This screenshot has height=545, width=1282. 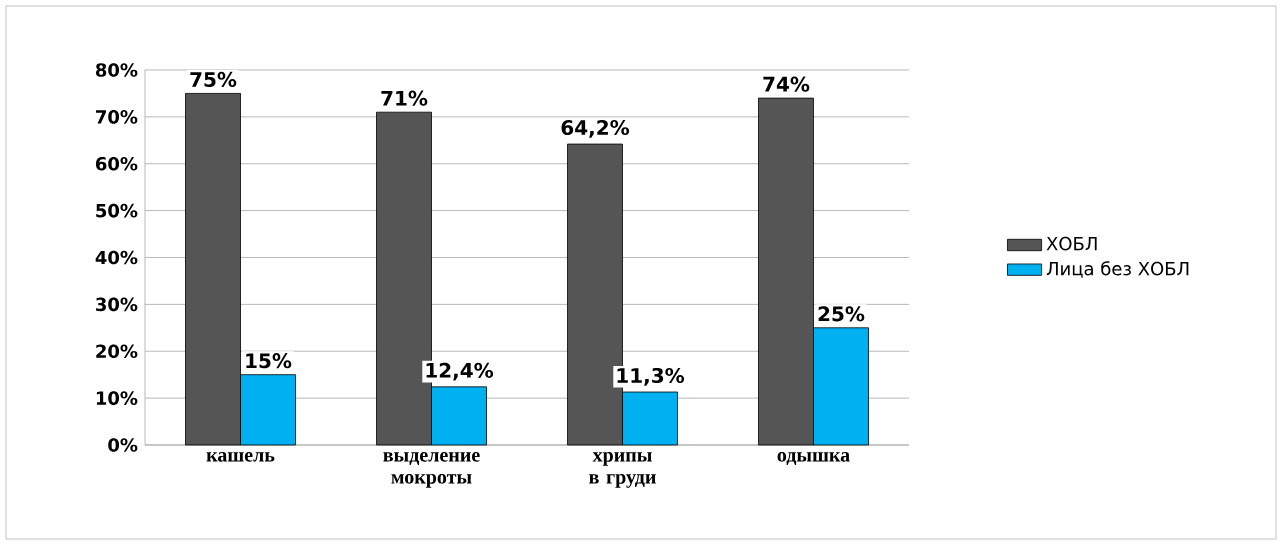 I want to click on x-tick-label: одышка, so click(x=813, y=458).